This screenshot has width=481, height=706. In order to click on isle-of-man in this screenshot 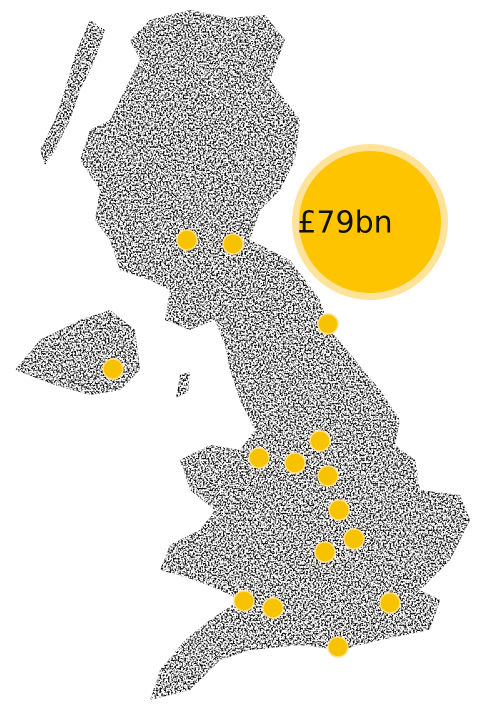, I will do `click(183, 385)`.